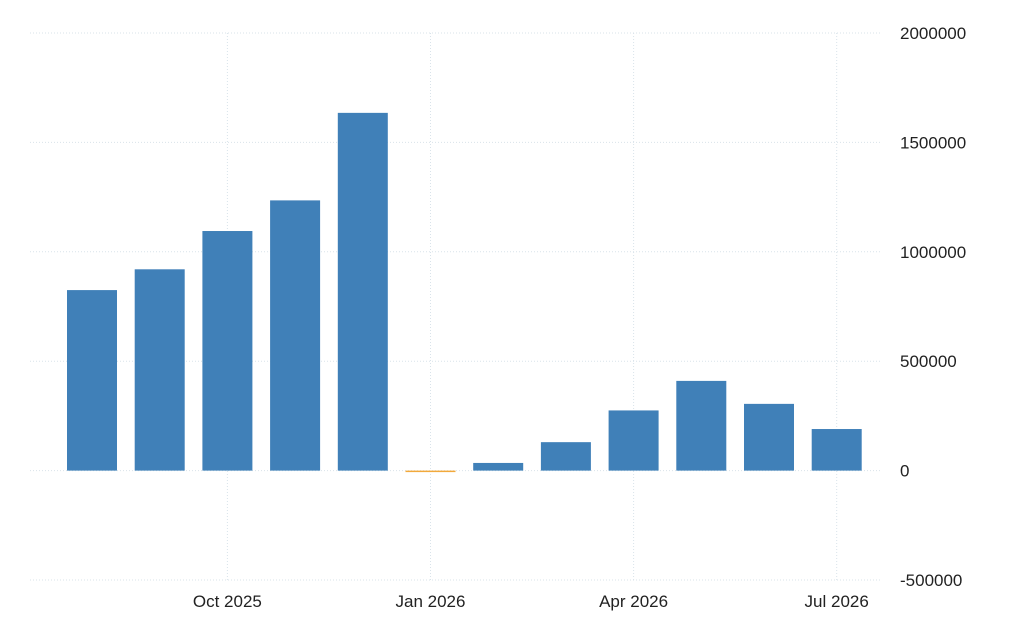  Describe the element at coordinates (431, 601) in the screenshot. I see `x-tick-label: Jan 2026` at that location.